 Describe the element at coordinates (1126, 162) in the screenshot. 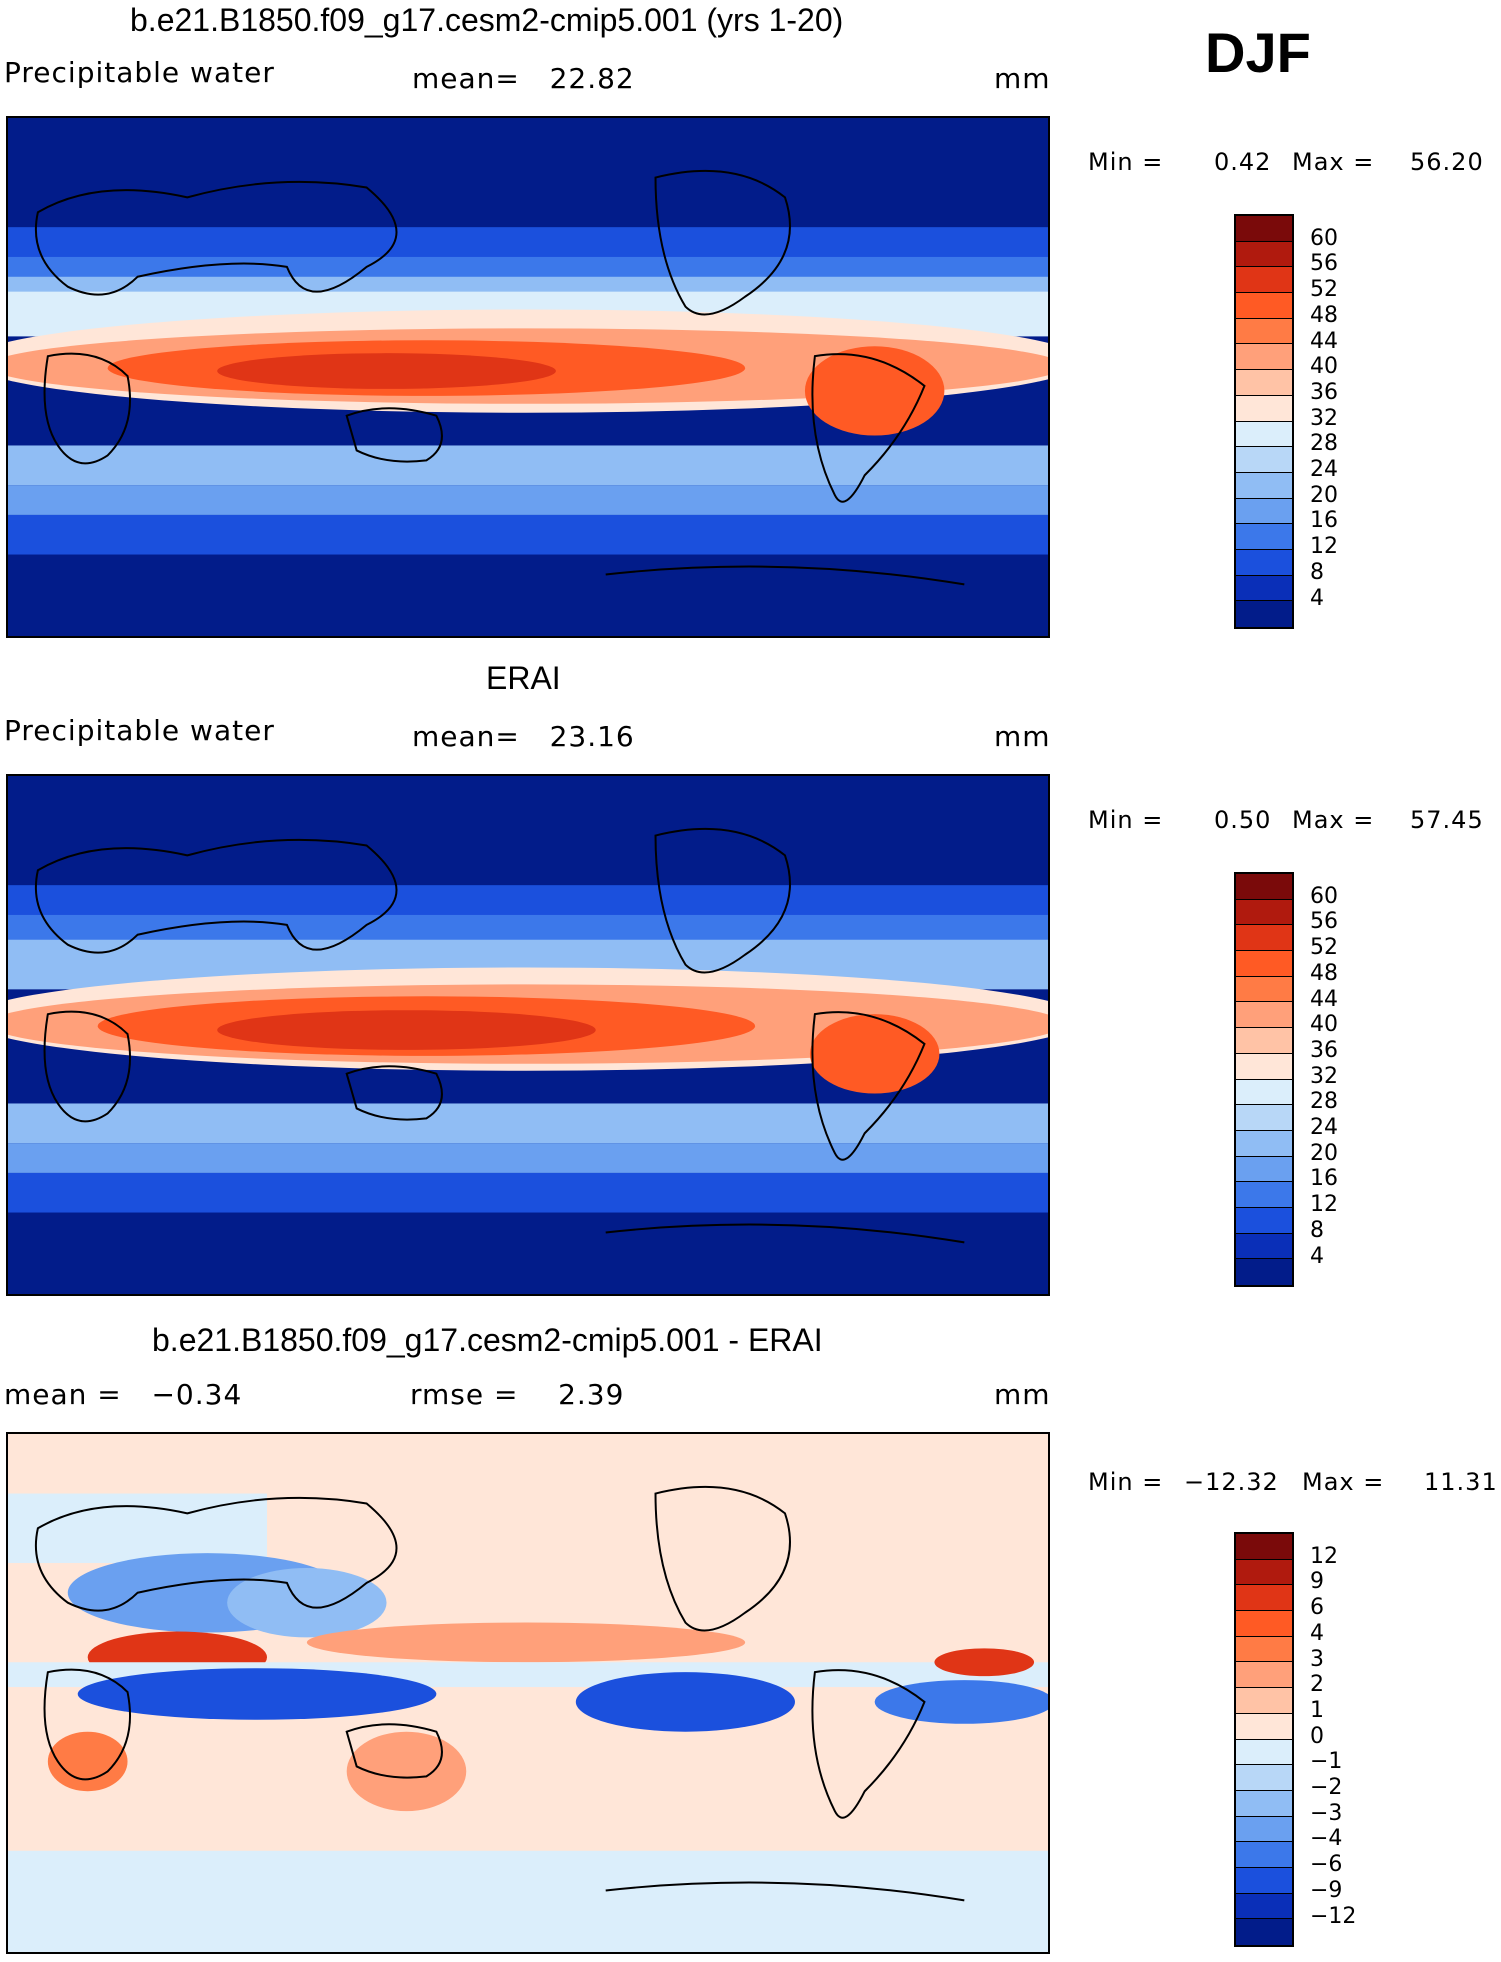

I see `panel1-min-label: Min =` at that location.